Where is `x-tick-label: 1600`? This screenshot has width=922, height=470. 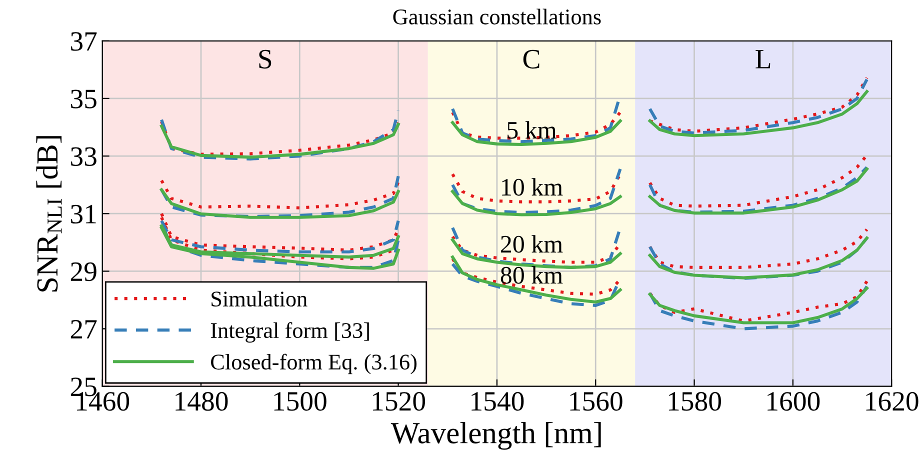 x-tick-label: 1600 is located at coordinates (794, 401).